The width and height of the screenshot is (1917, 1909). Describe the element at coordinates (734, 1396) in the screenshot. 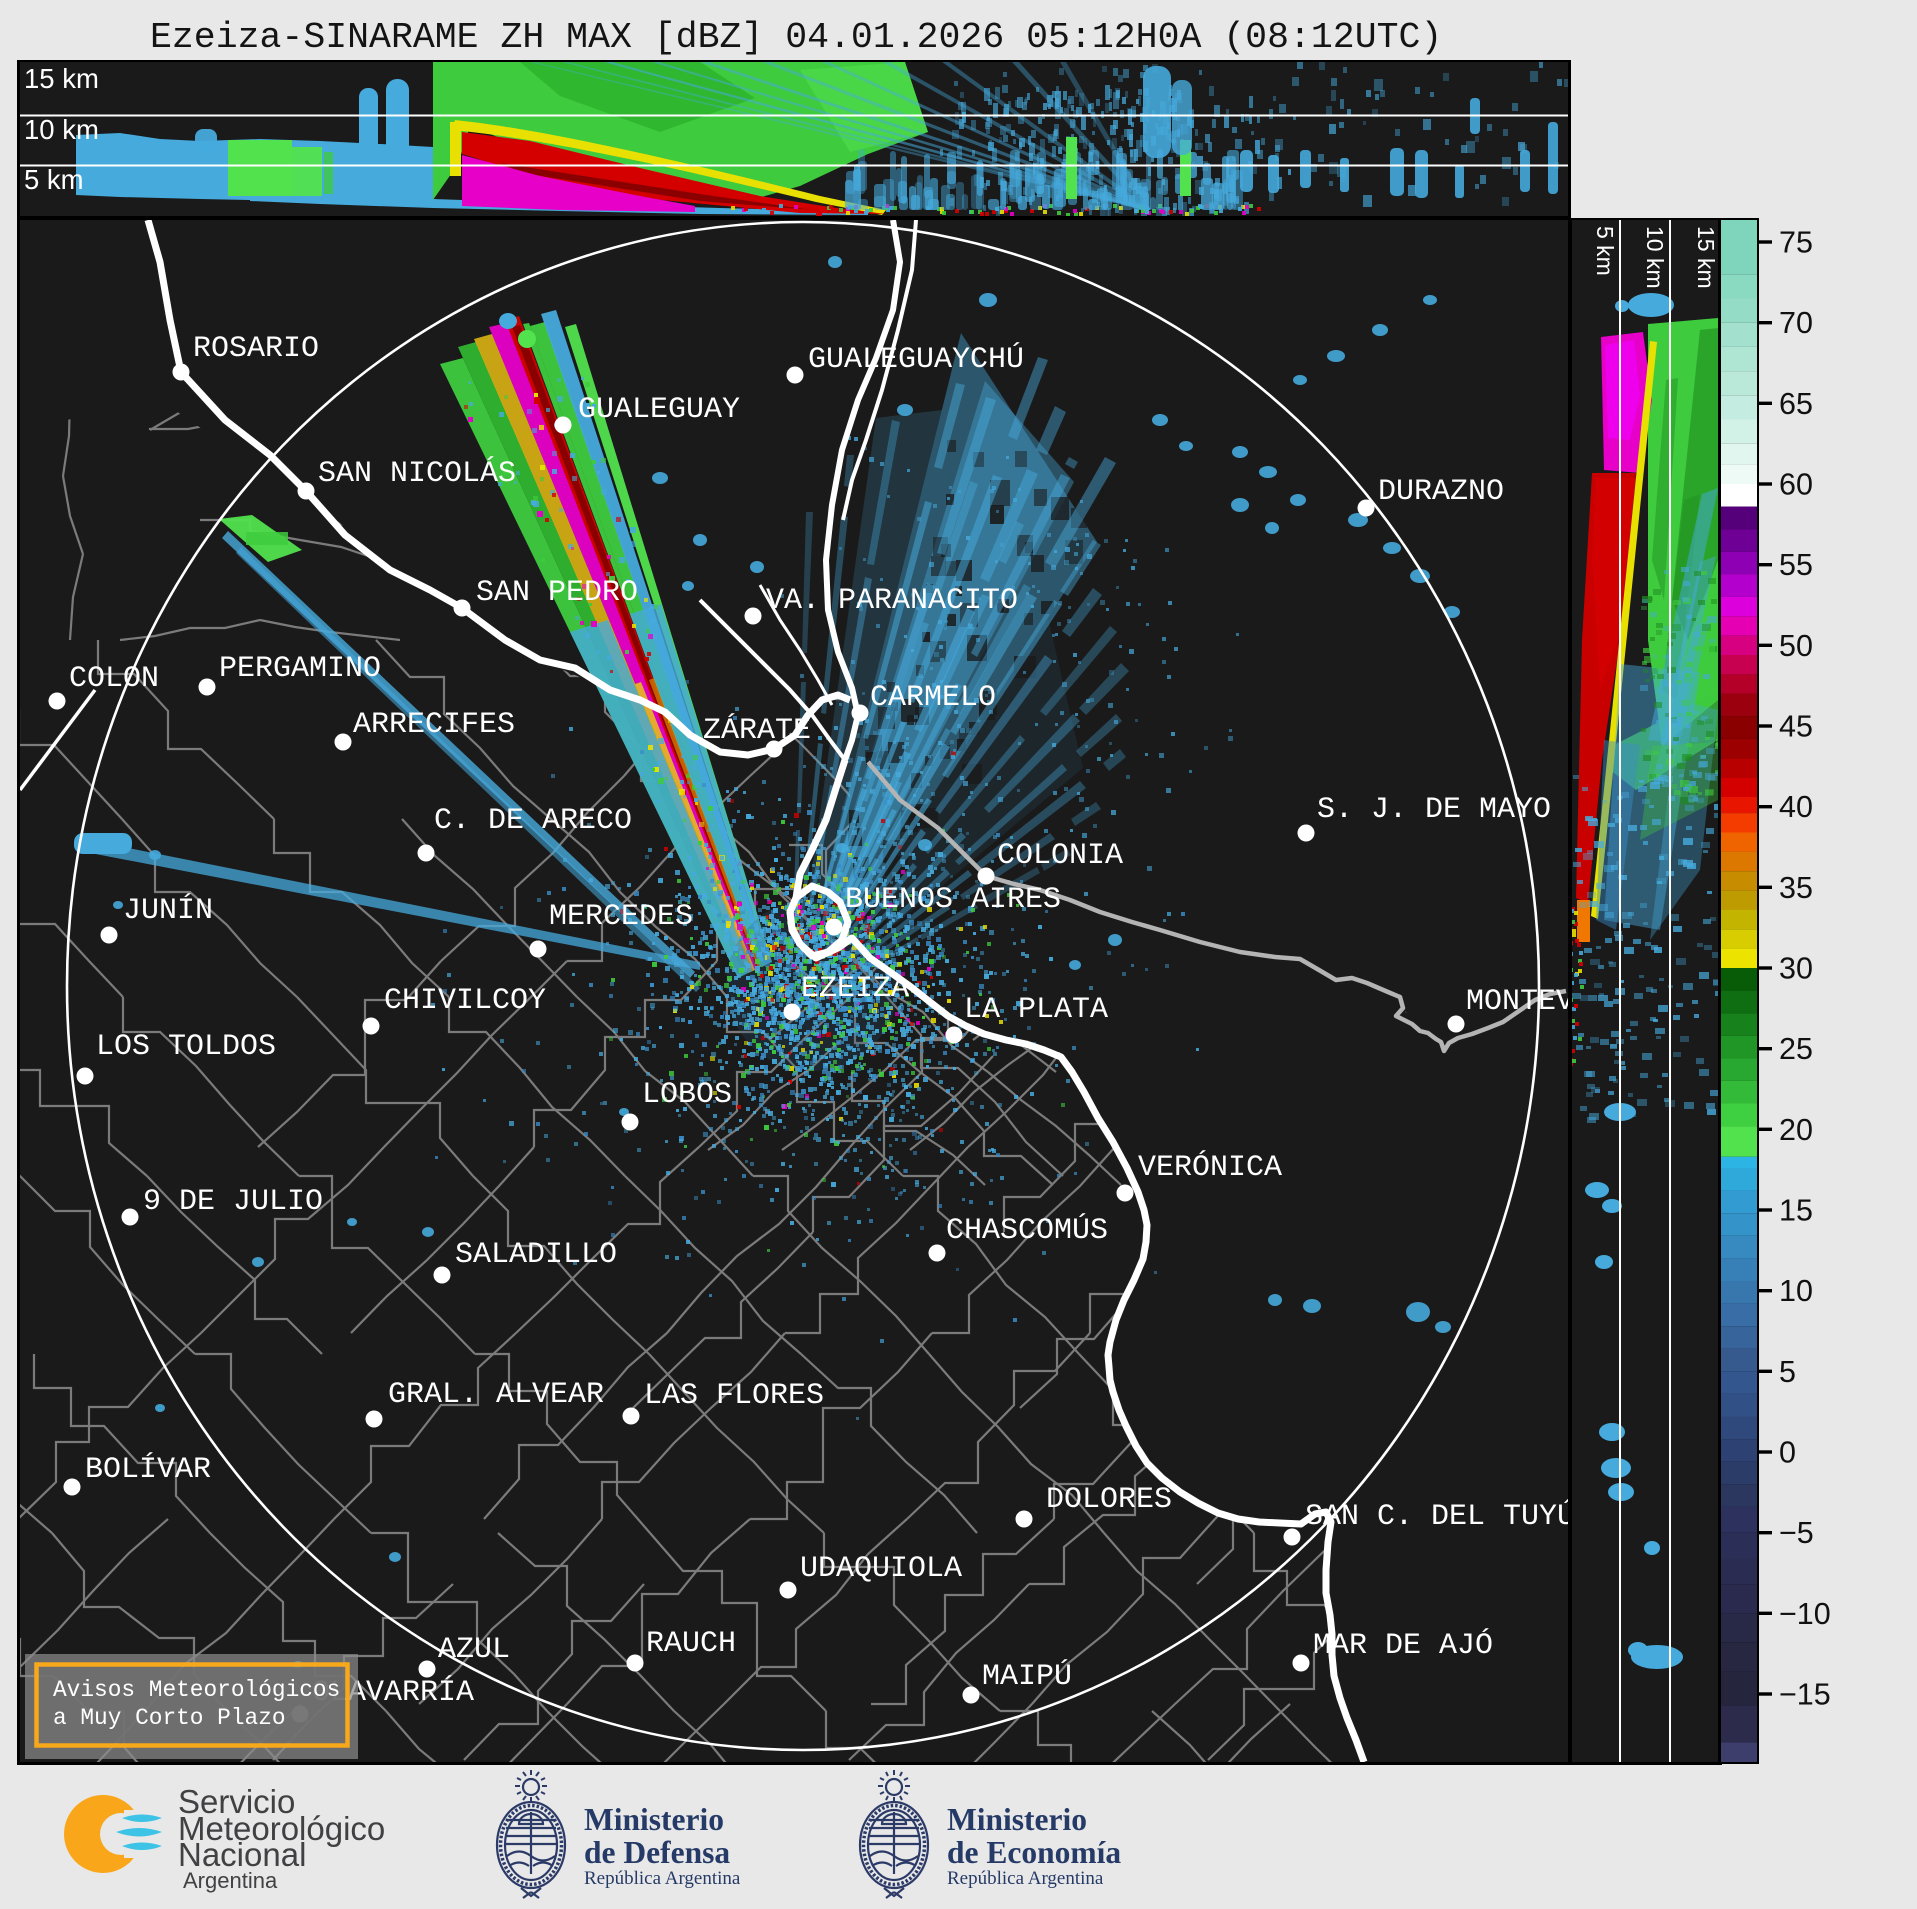

I see `svg-text: LAS FLORES` at that location.